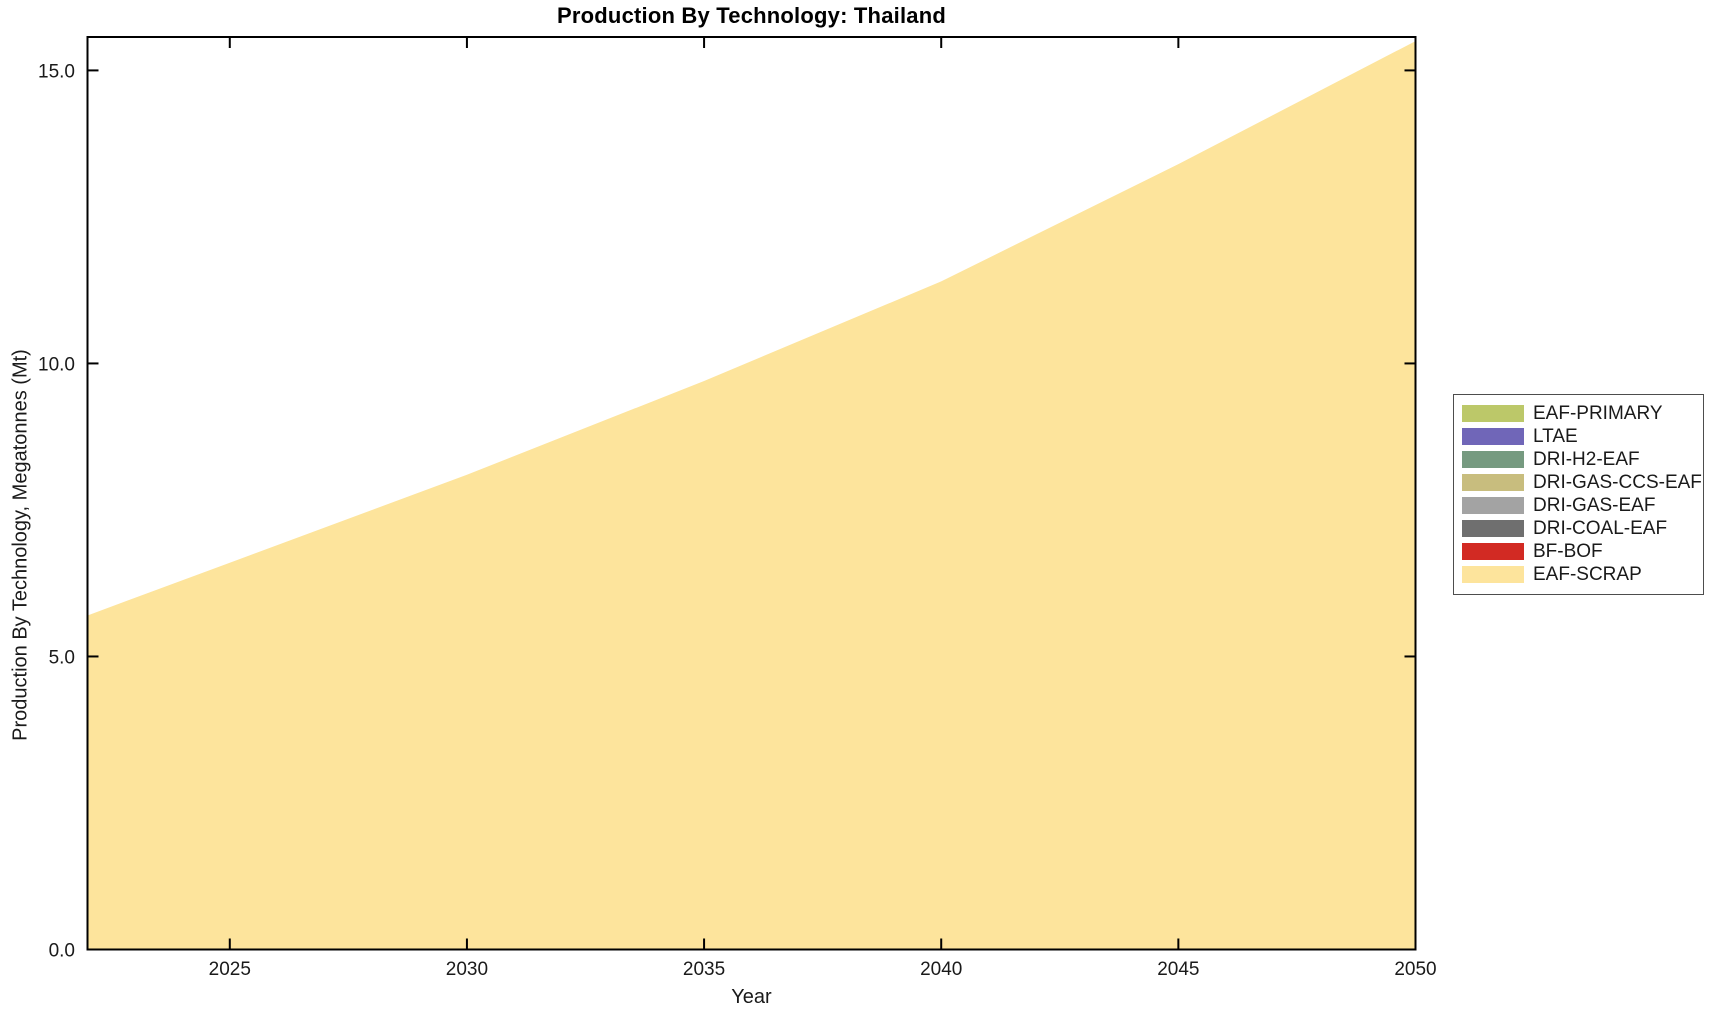  I want to click on legend-item: DRI-H2-EAF, so click(1582, 459).